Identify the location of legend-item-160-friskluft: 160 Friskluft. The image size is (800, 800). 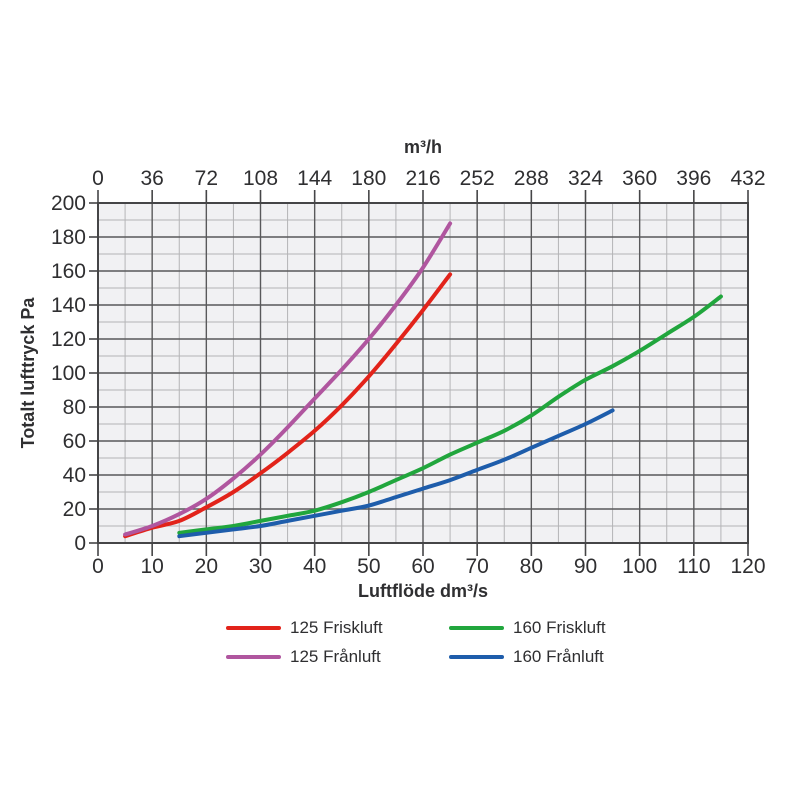
(527, 628).